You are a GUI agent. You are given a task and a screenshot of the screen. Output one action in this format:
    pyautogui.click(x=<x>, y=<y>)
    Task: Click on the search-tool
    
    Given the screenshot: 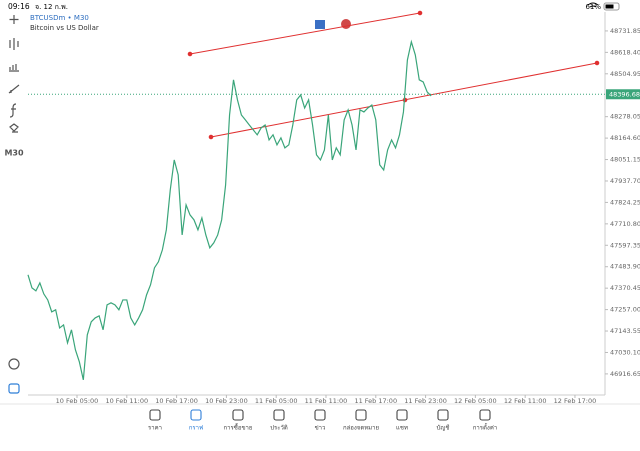 What is the action you would take?
    pyautogui.click(x=14, y=364)
    